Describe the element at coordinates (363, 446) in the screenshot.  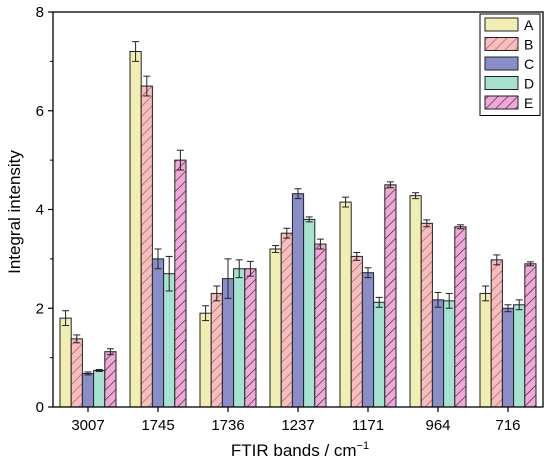
I see `x-axis-label-superscript: −1` at that location.